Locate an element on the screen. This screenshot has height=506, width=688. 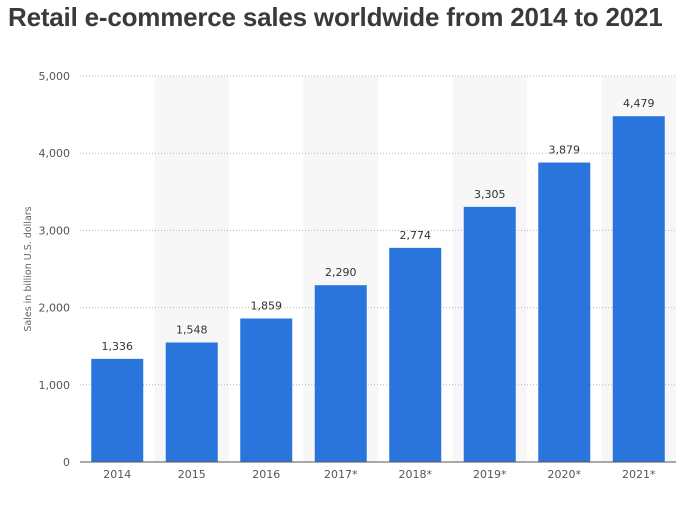
y-tick-label: 4,000 is located at coordinates (55, 153).